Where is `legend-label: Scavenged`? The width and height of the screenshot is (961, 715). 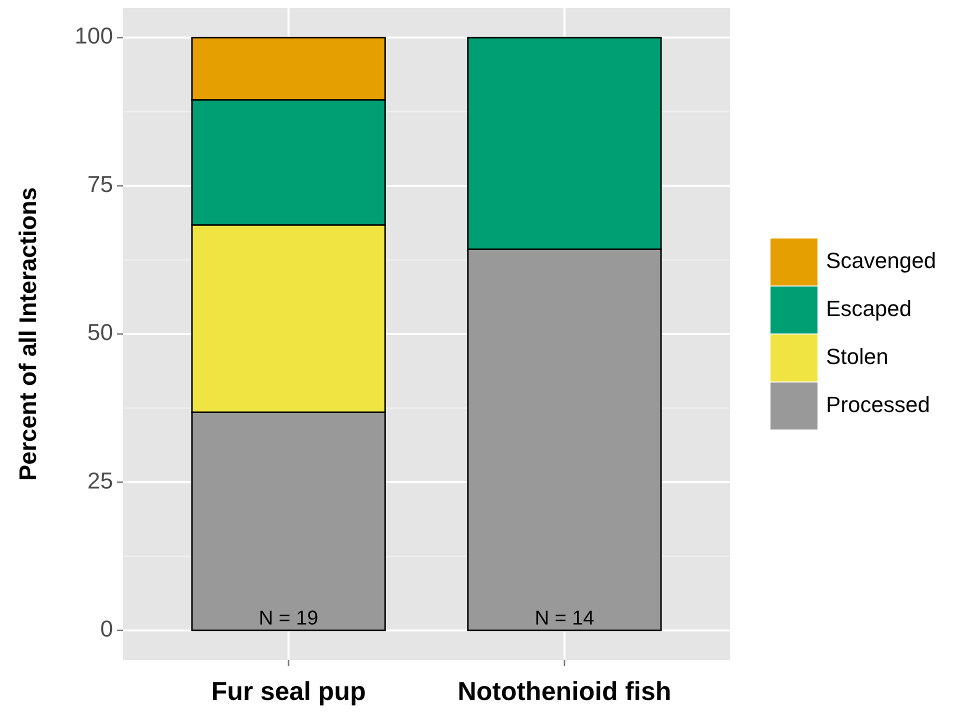 legend-label: Scavenged is located at coordinates (881, 260).